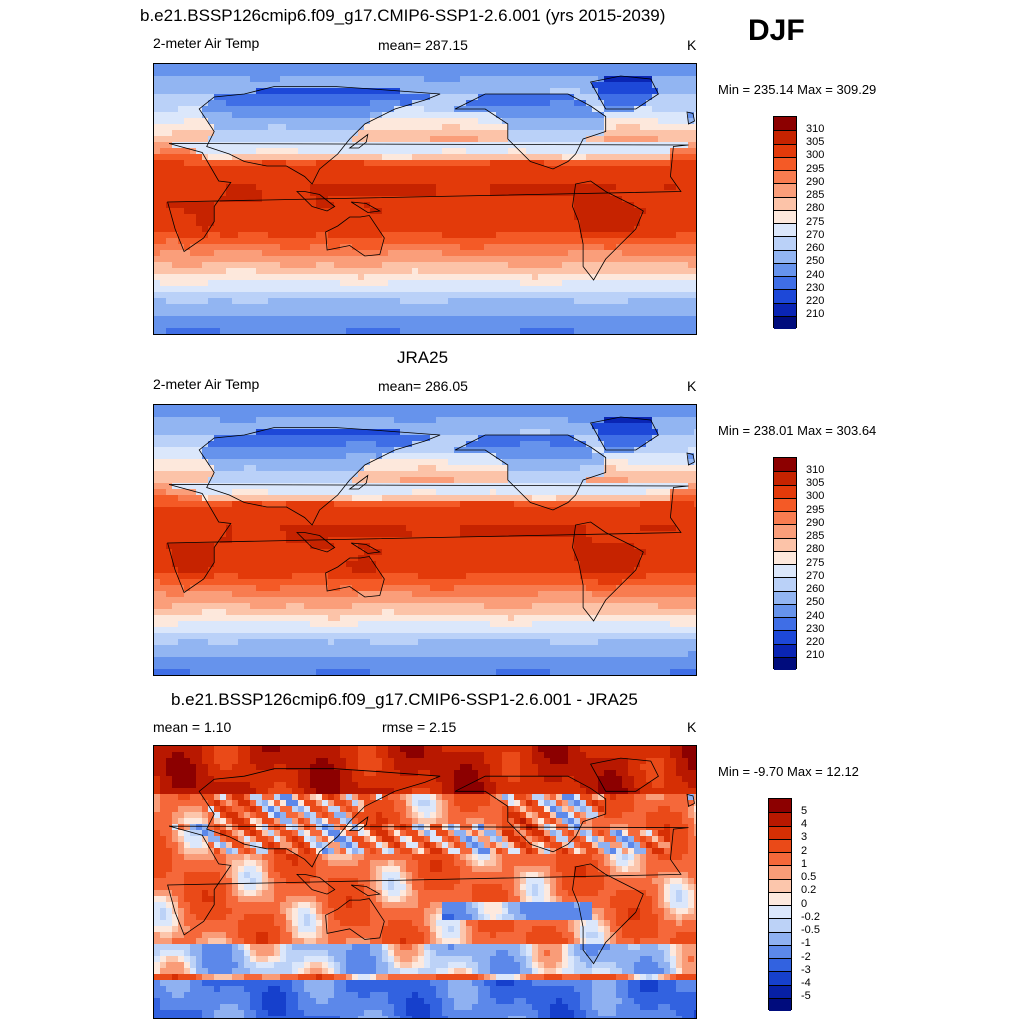  What do you see at coordinates (815, 168) in the screenshot?
I see `colorbar-tick-label: 295` at bounding box center [815, 168].